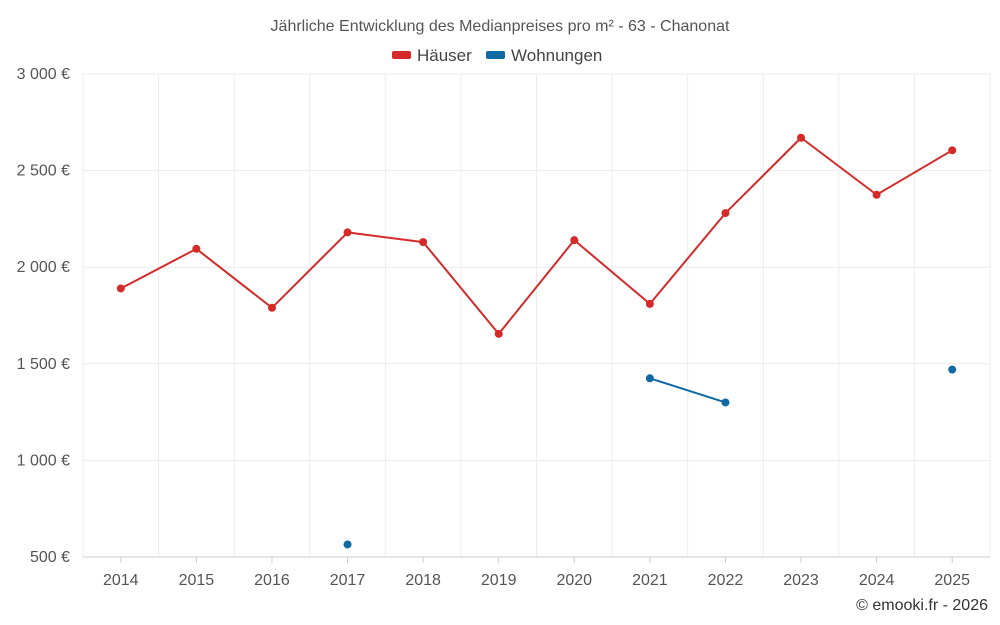 This screenshot has height=625, width=1000. What do you see at coordinates (43, 267) in the screenshot?
I see `y-tick-label: 2 000 €` at bounding box center [43, 267].